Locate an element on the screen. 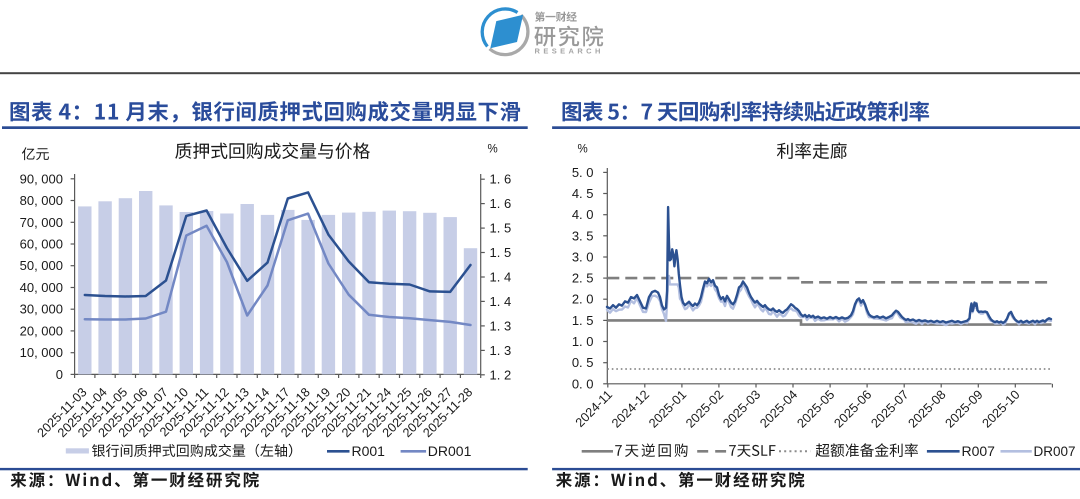 This screenshot has width=1080, height=499. svg-text: DR001 is located at coordinates (450, 451).